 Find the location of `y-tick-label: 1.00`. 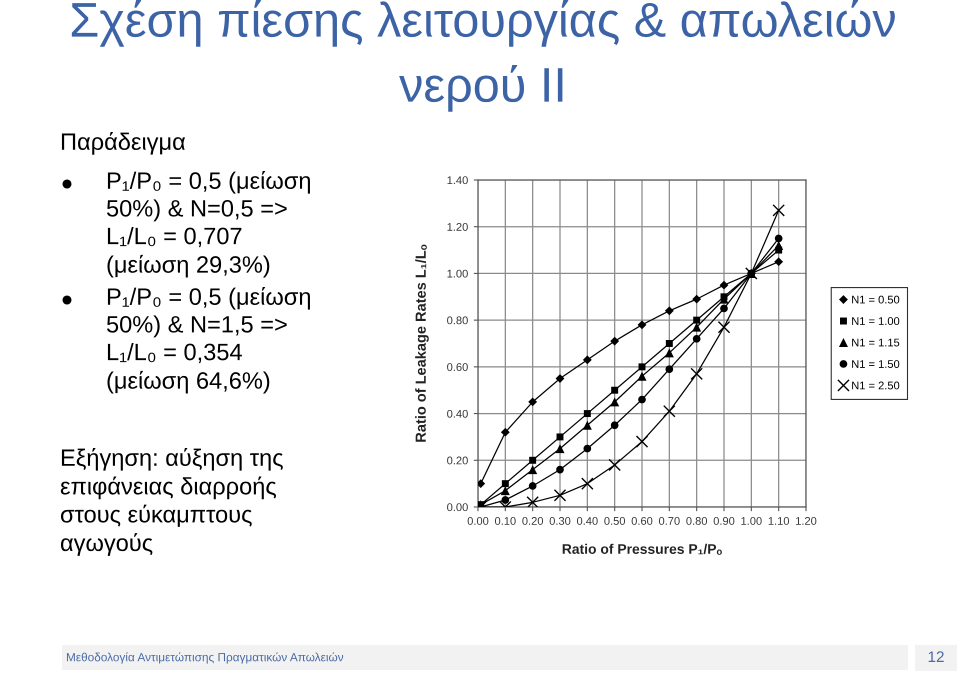

y-tick-label: 1.00 is located at coordinates (458, 274).